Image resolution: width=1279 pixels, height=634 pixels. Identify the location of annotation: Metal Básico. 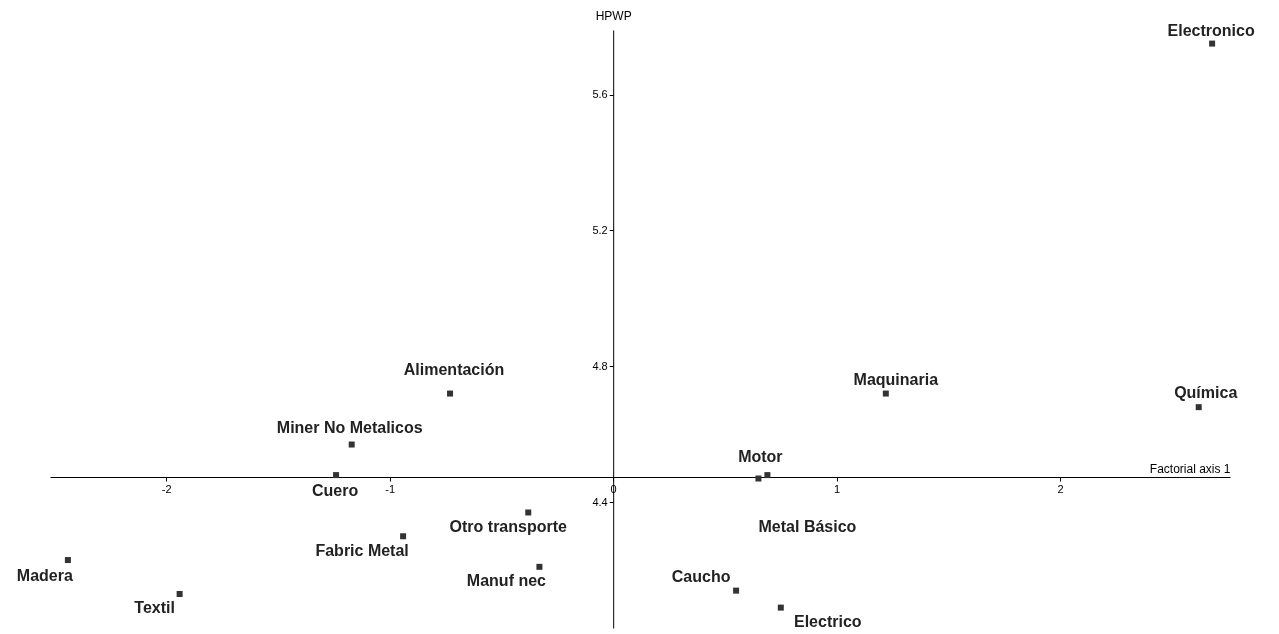
(807, 526).